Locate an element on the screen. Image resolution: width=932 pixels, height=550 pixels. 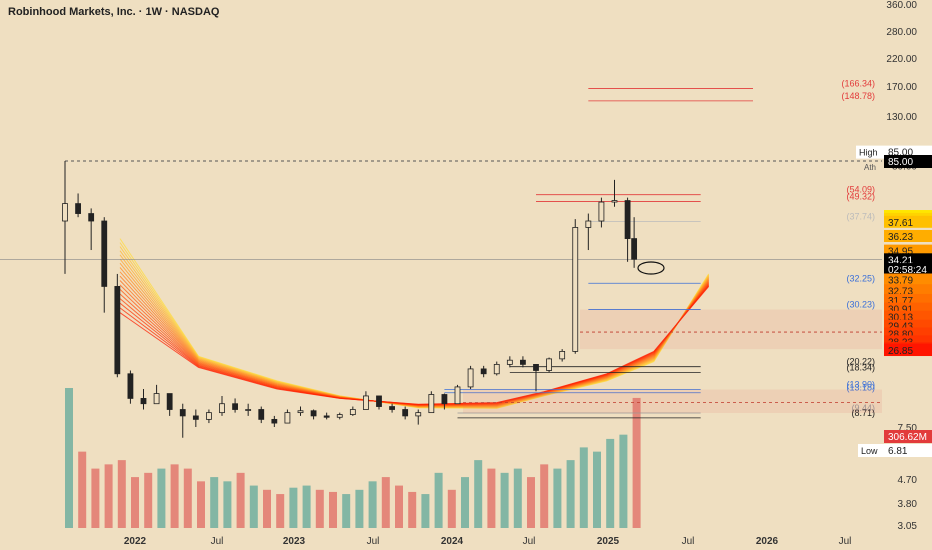
price-label-text: 30.91 is located at coordinates (900, 310).